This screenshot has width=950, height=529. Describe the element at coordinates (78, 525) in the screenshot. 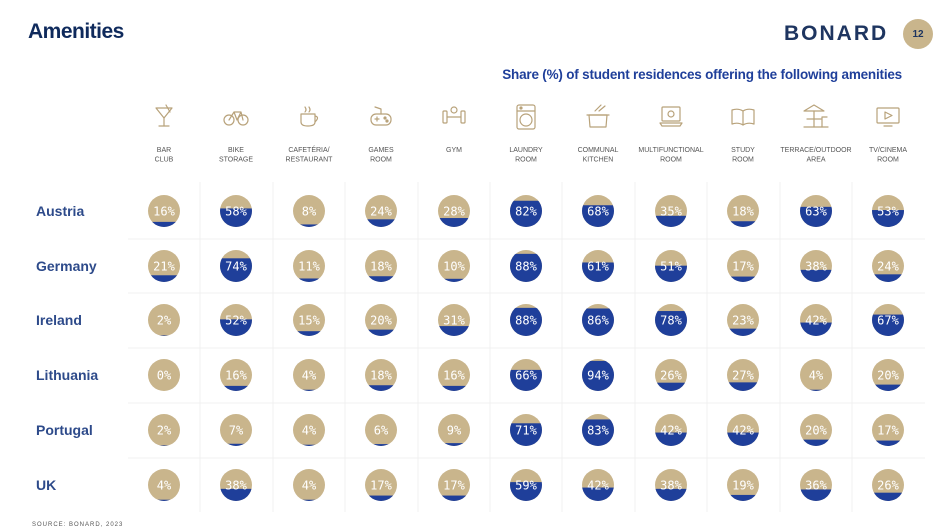

I see `source-note: SOURCE: BONARD, 2023` at that location.